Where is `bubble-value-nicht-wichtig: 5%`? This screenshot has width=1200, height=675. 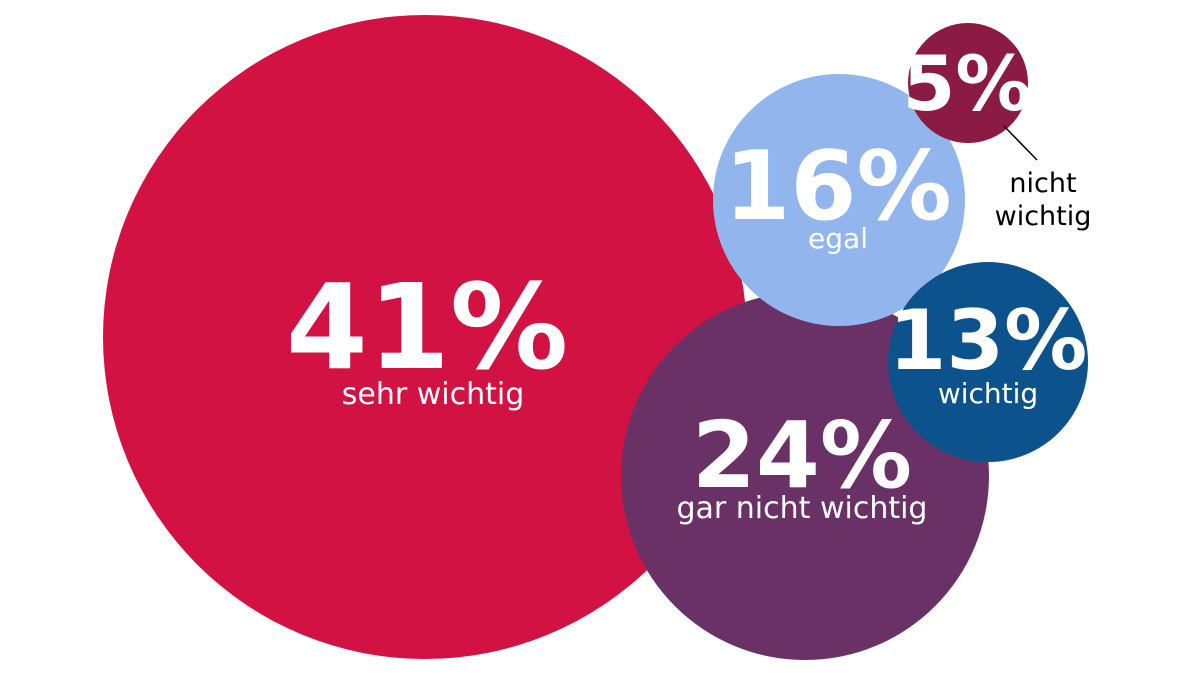 bubble-value-nicht-wichtig: 5% is located at coordinates (966, 83).